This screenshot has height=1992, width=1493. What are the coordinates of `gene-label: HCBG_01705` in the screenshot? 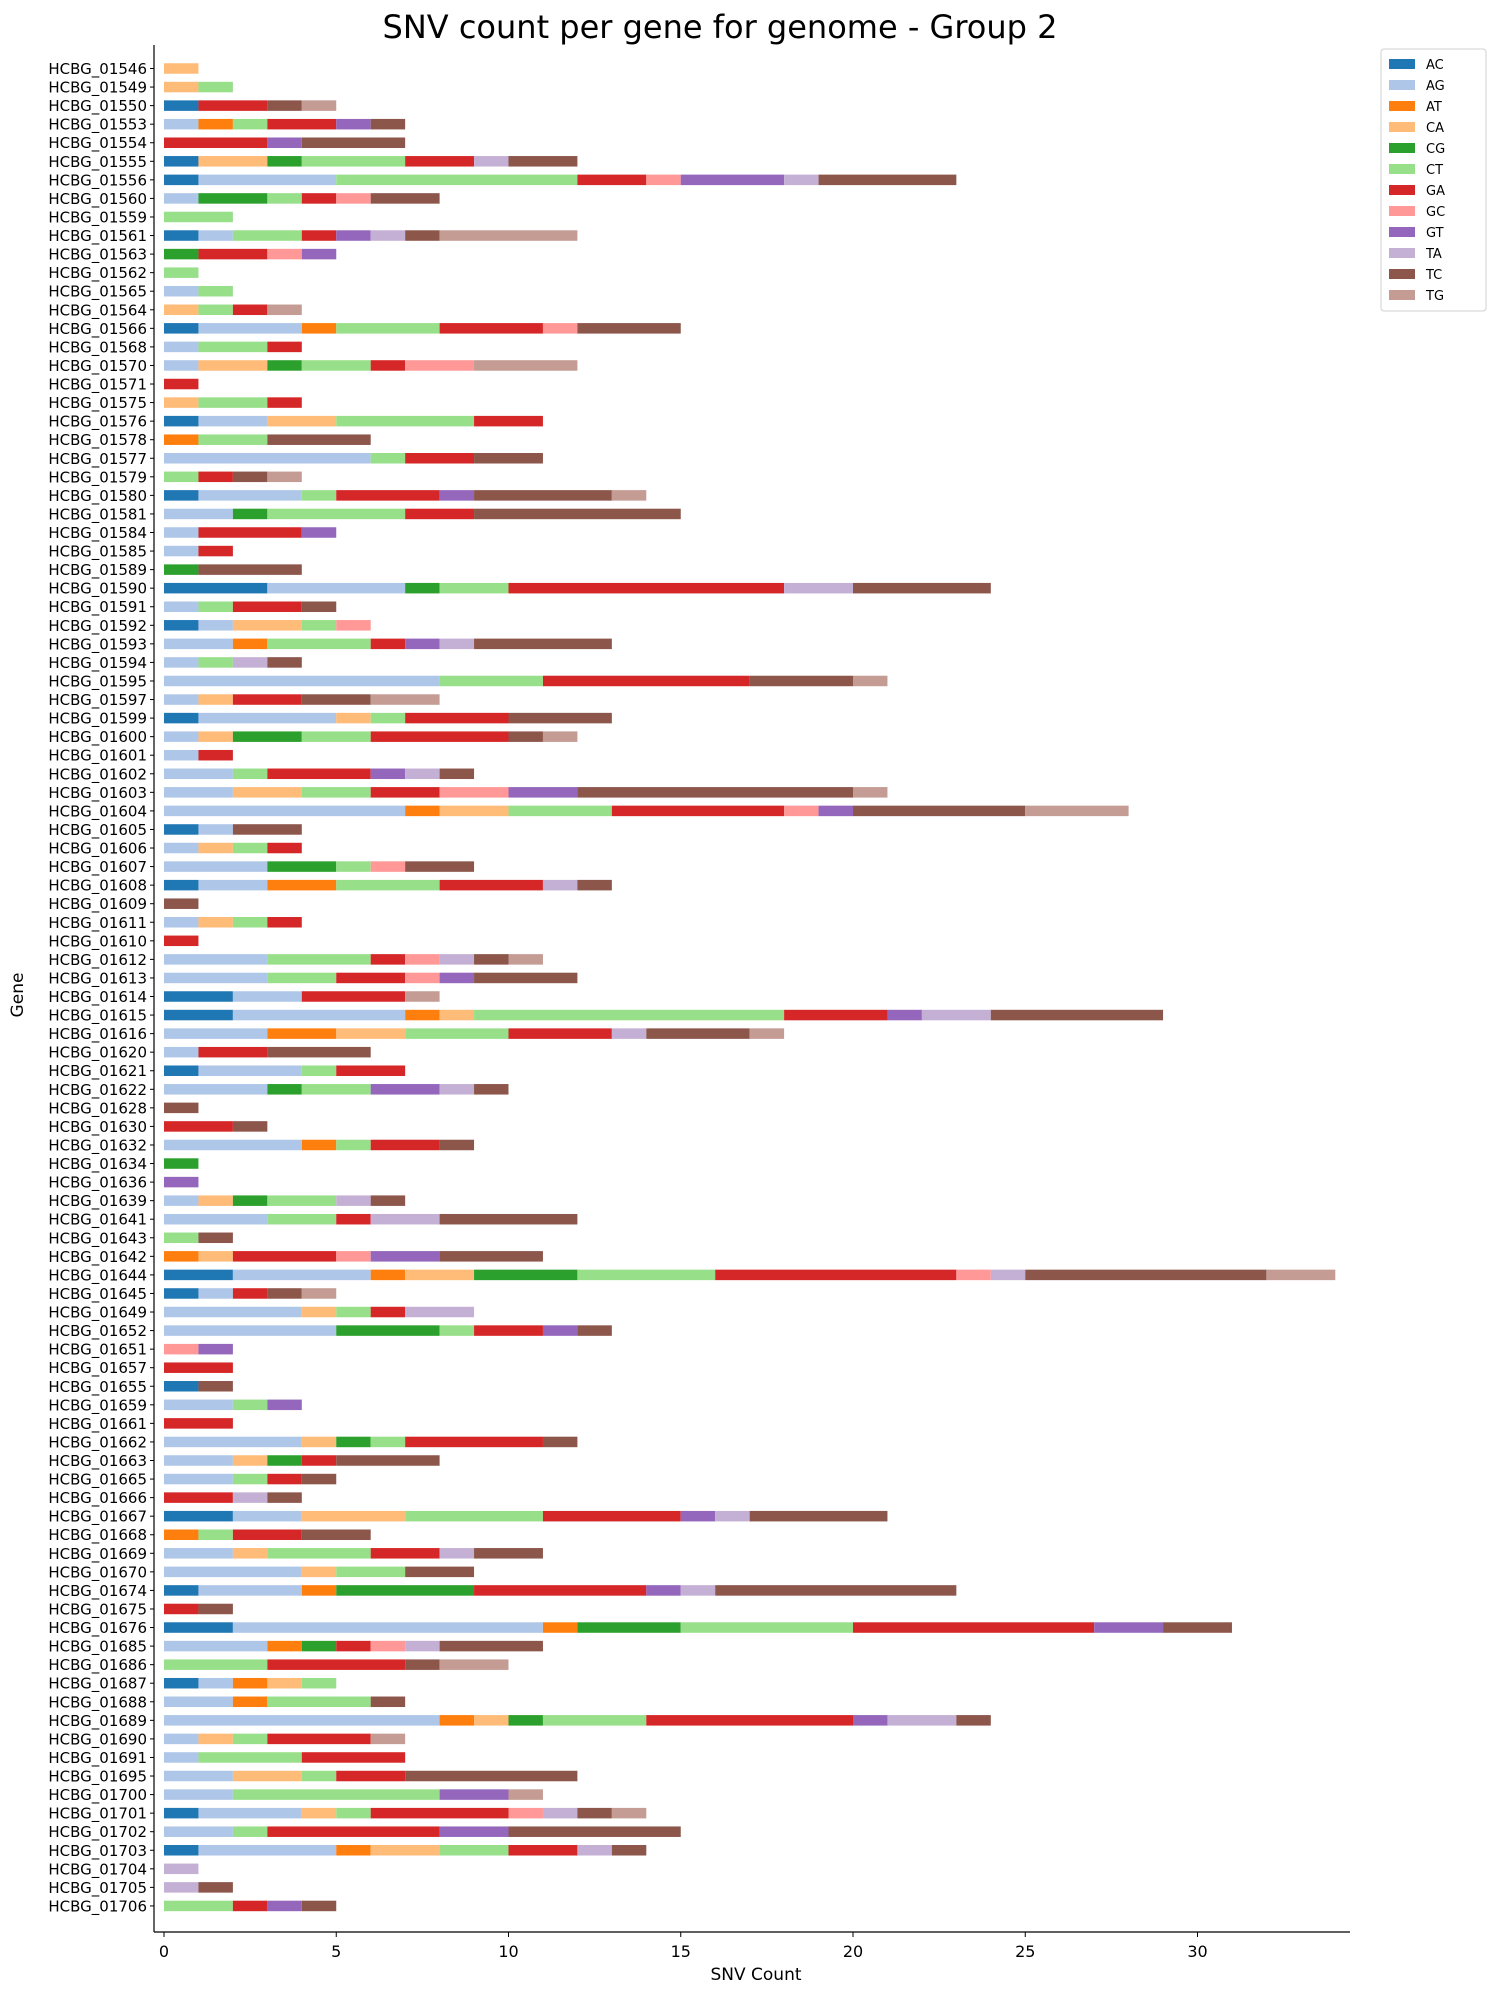 It's located at (97, 1888).